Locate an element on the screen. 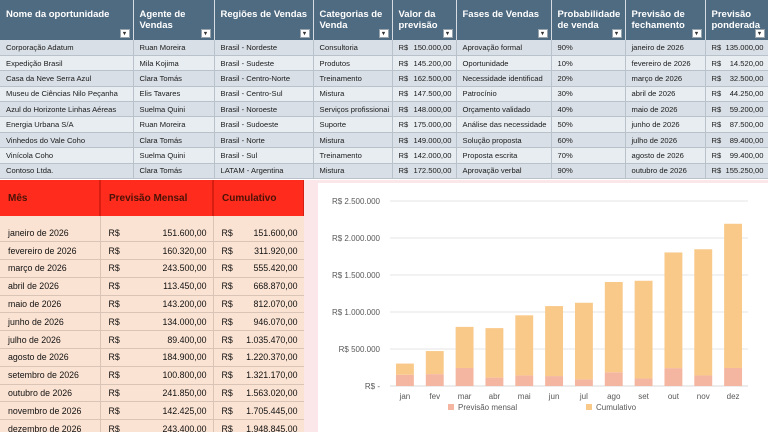 The height and width of the screenshot is (432, 768). cell-value: R$ 172.500,00 is located at coordinates (424, 171).